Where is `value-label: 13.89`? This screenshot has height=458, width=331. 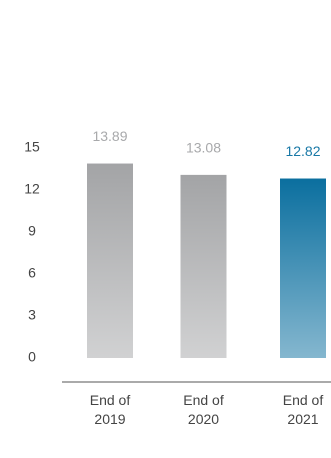
value-label: 13.89 is located at coordinates (109, 136).